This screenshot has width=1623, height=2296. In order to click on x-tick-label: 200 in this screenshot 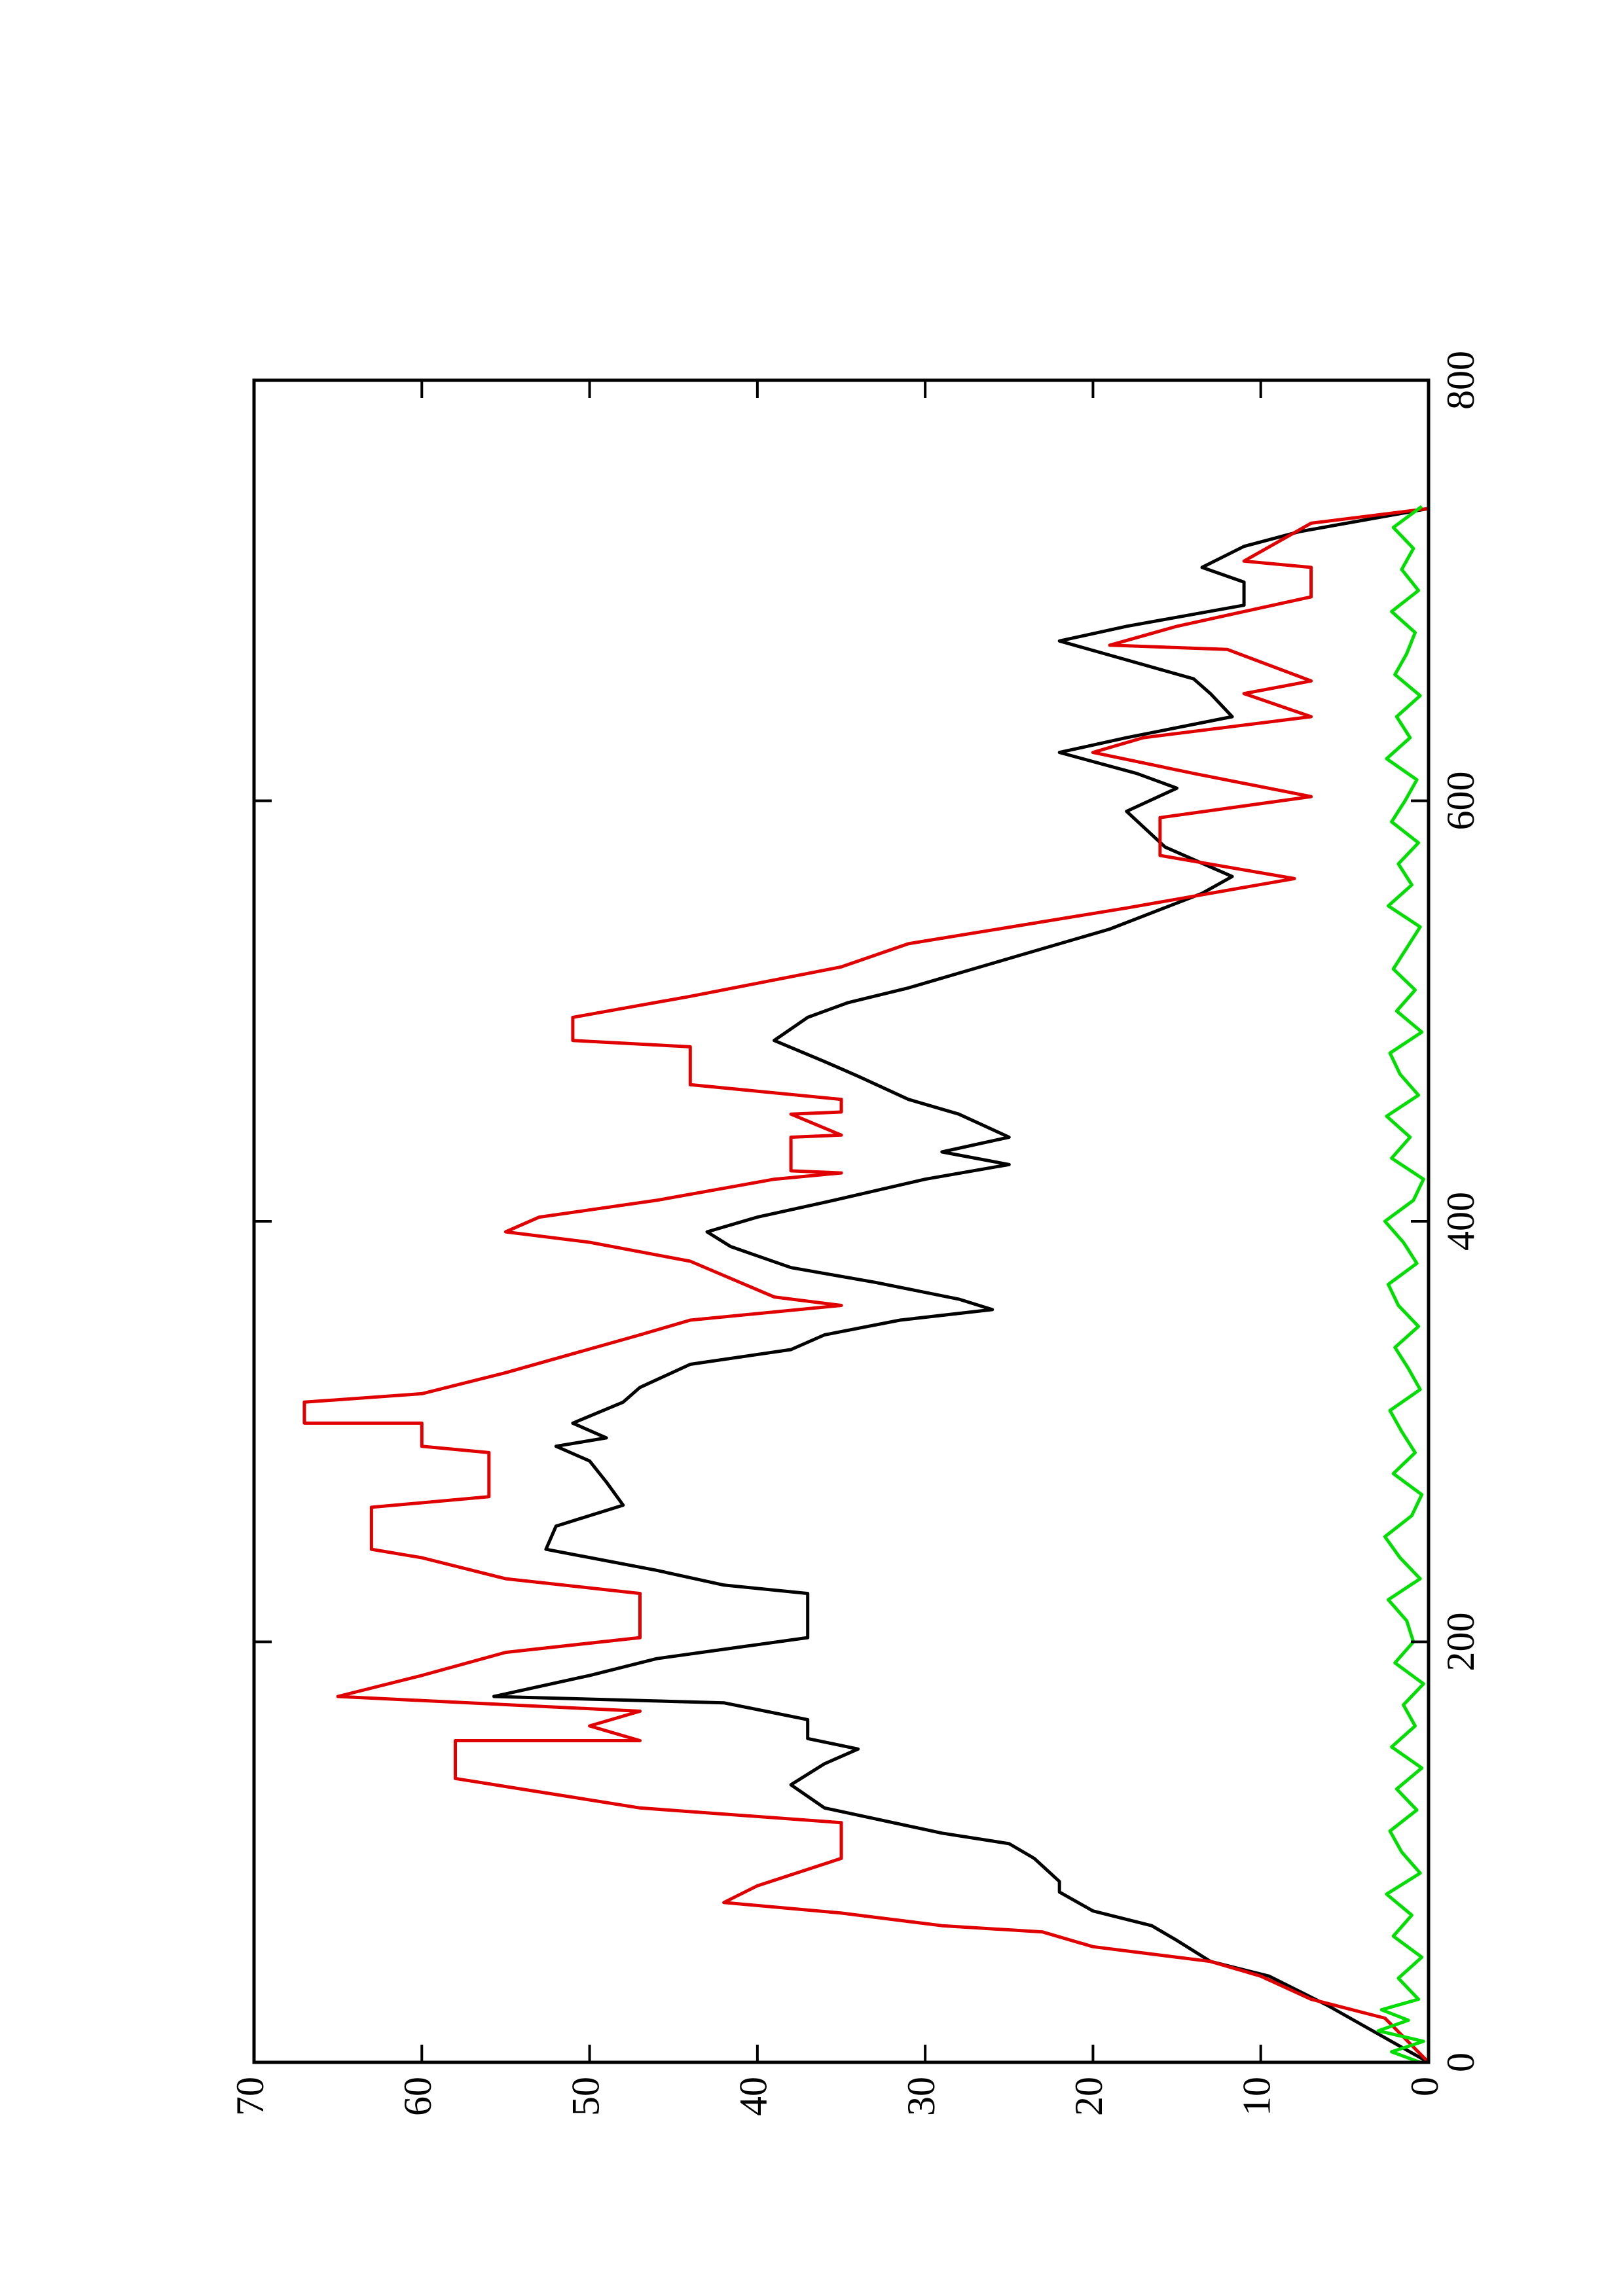, I will do `click(1460, 1642)`.